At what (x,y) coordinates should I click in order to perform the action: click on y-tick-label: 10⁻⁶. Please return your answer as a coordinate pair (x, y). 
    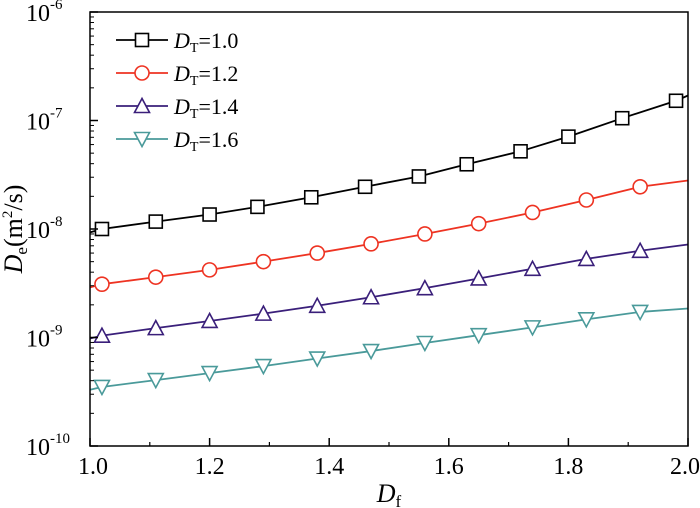
    Looking at the image, I should click on (44, 13).